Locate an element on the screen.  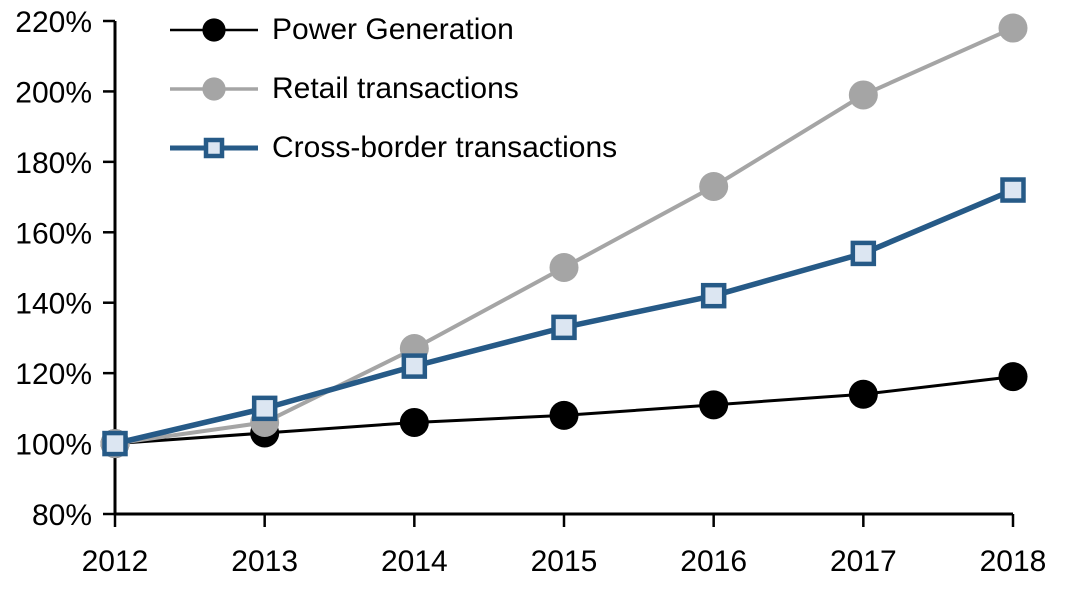
legend-label: Power Generation is located at coordinates (393, 29).